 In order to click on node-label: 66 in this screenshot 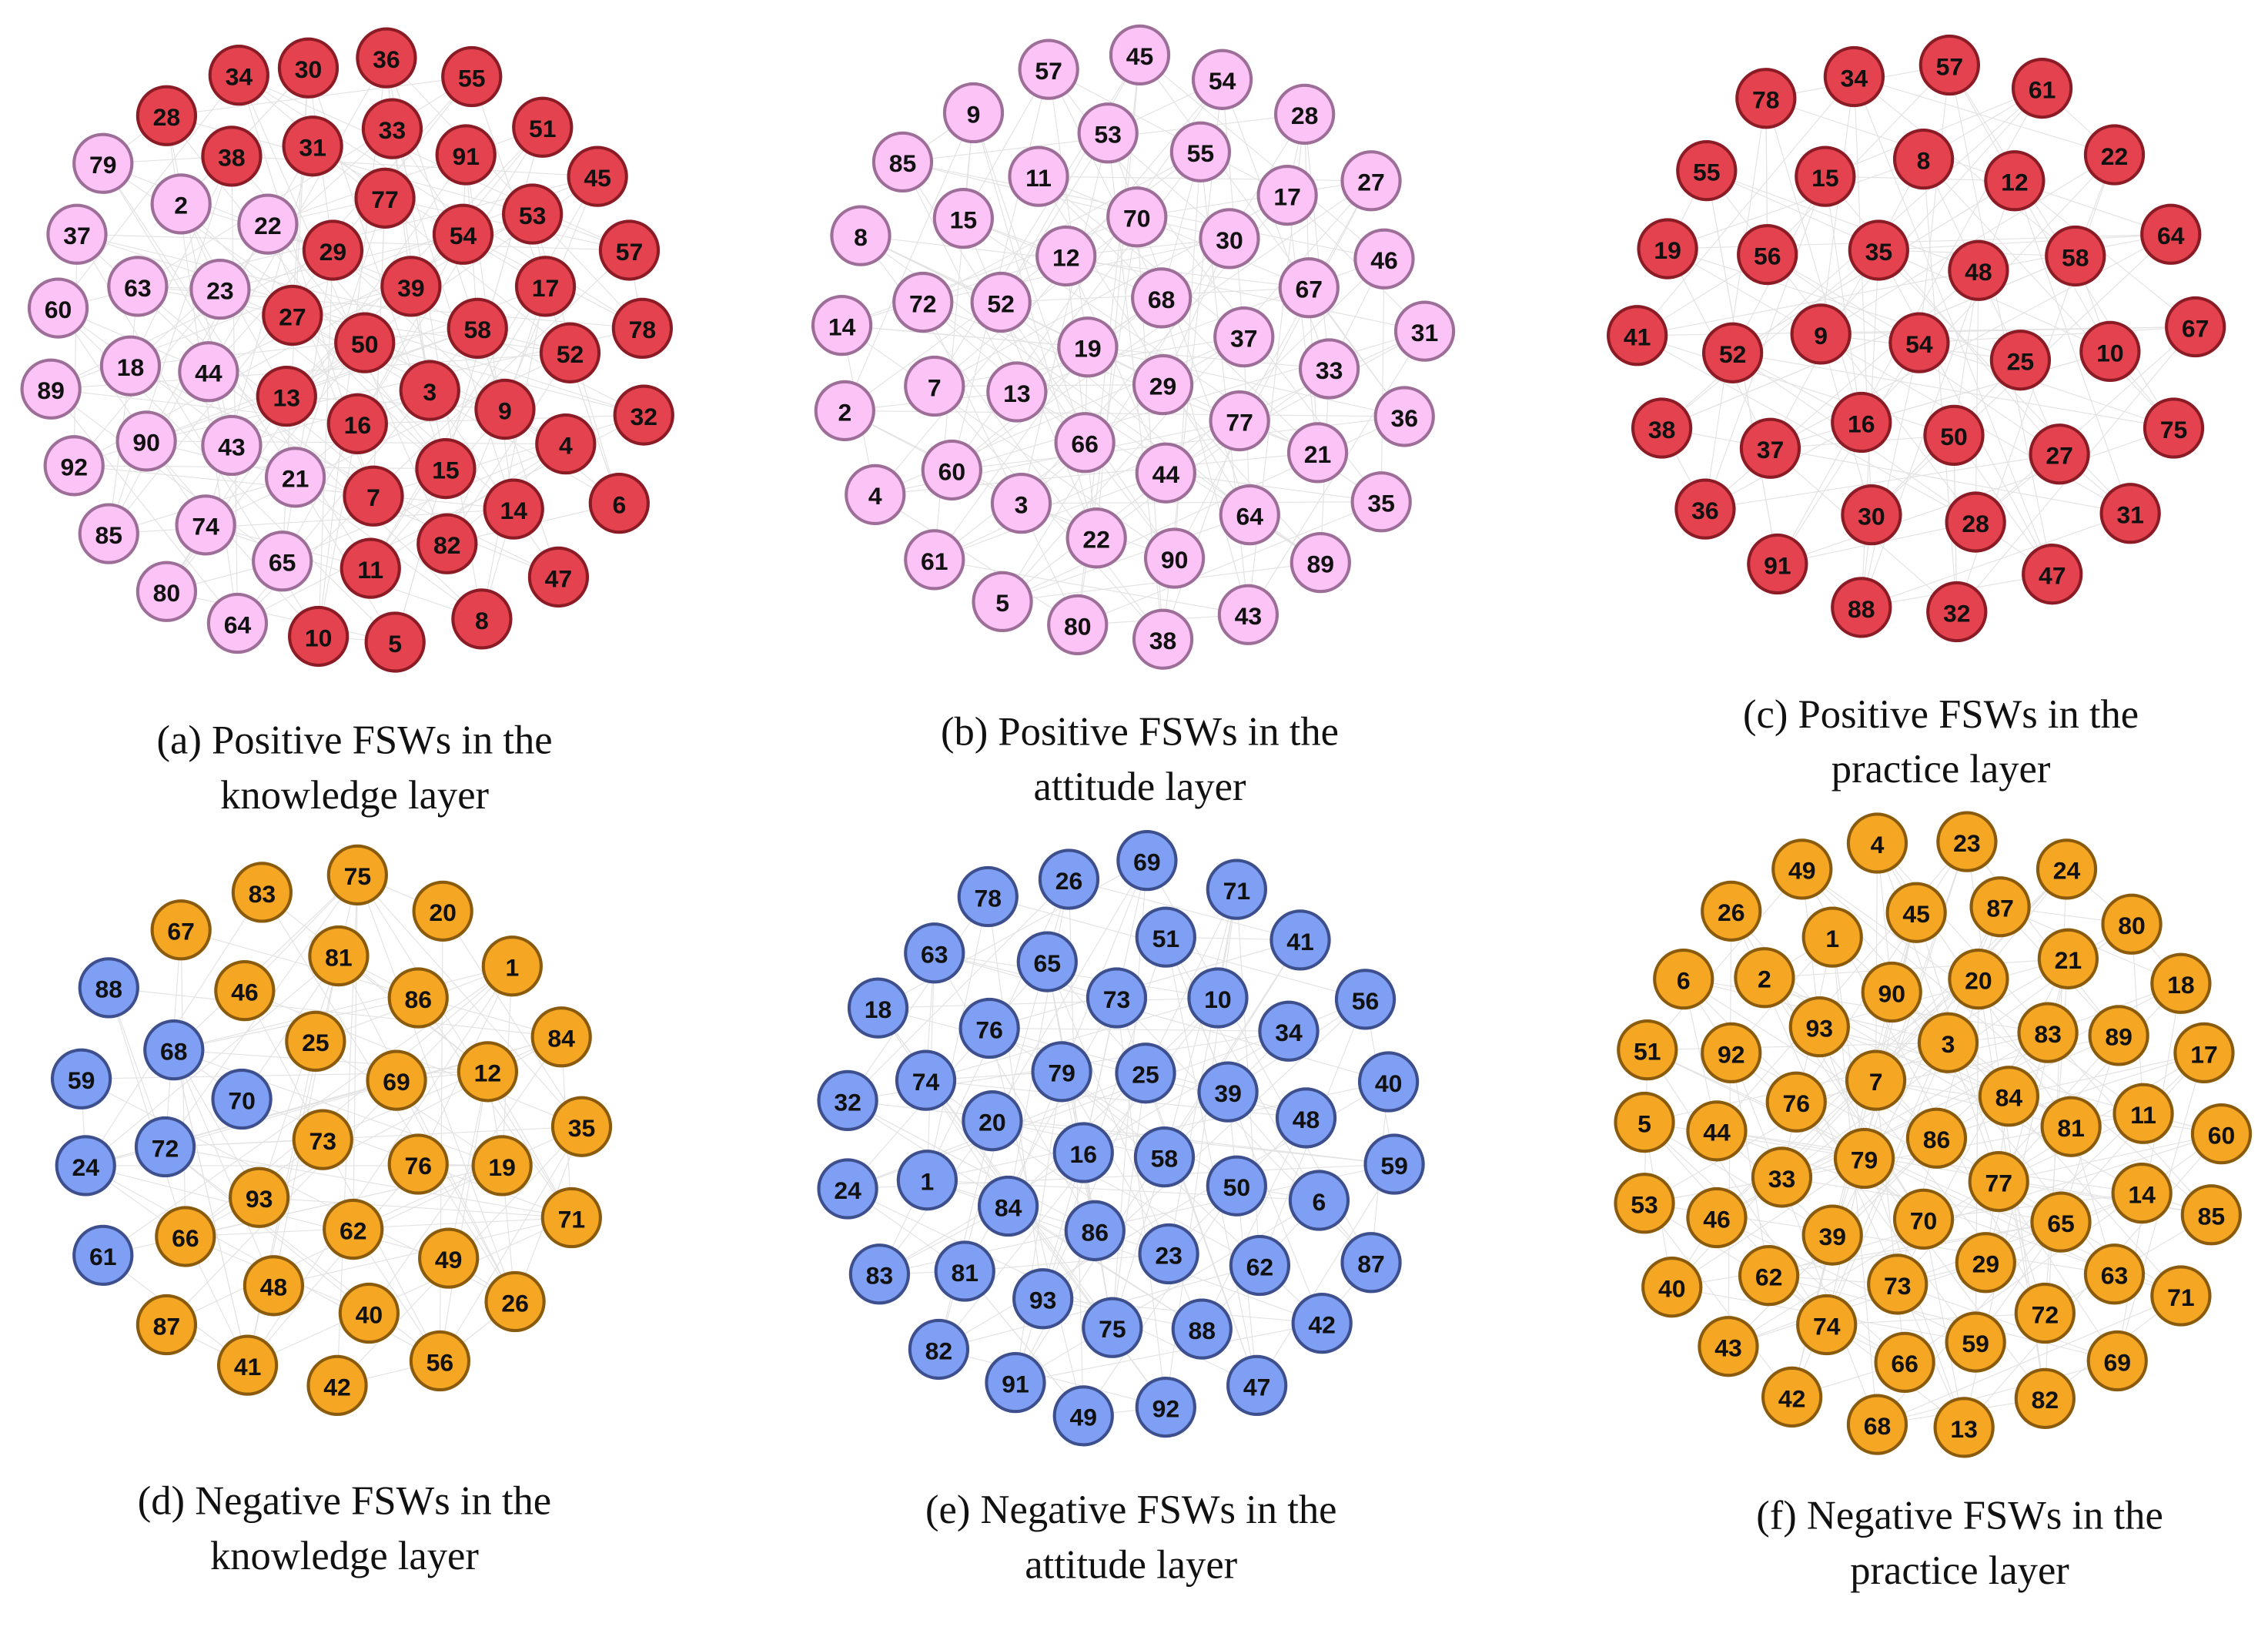, I will do `click(185, 1238)`.